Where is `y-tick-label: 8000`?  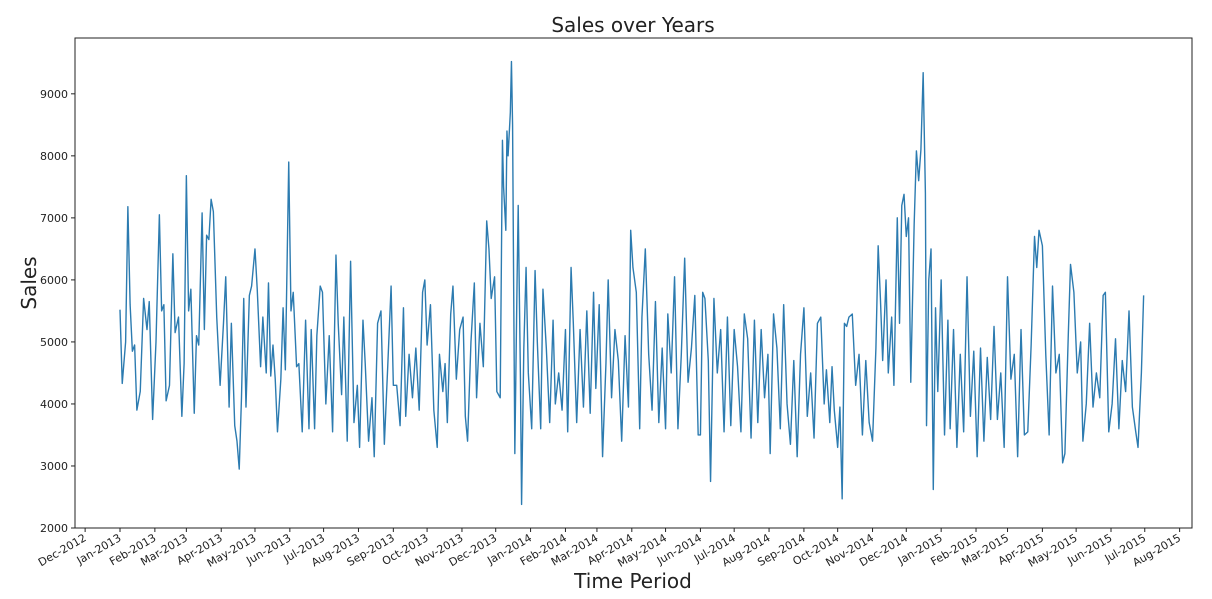 y-tick-label: 8000 is located at coordinates (54, 156).